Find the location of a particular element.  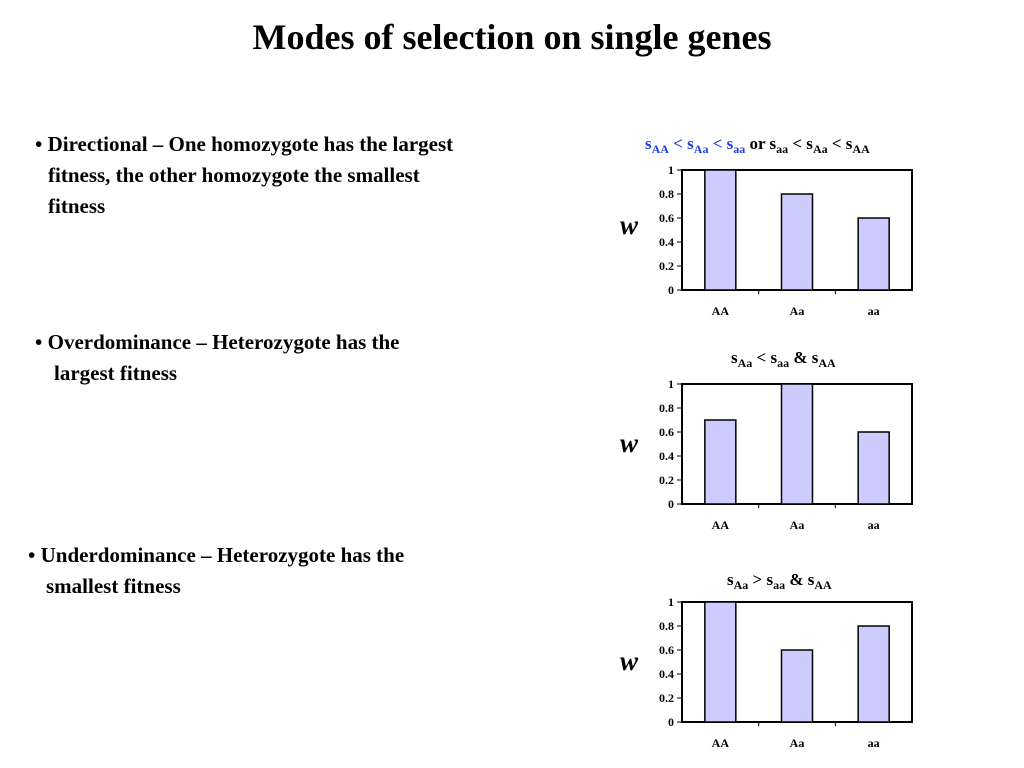

fitness-bar-chart-underdominance: 0 0.2 0.4 0.6 0.8 1 AA Aa aa is located at coordinates (786, 672).